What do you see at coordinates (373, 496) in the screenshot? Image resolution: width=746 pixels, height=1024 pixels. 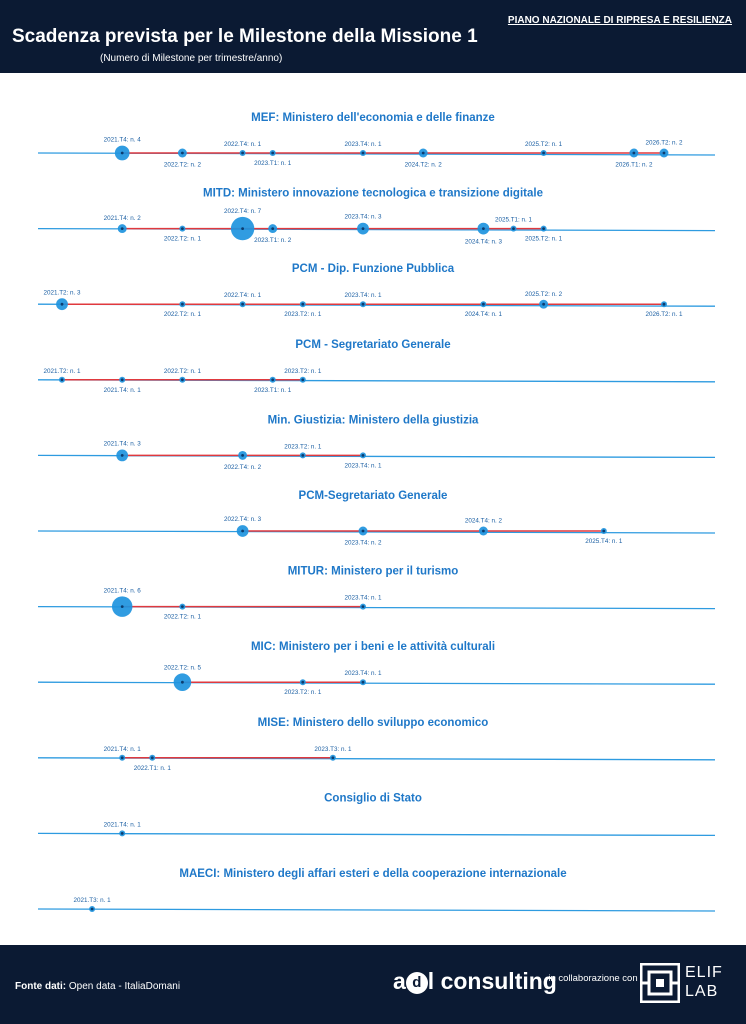 I see `panel-title: PCM-Segretariato Generale` at bounding box center [373, 496].